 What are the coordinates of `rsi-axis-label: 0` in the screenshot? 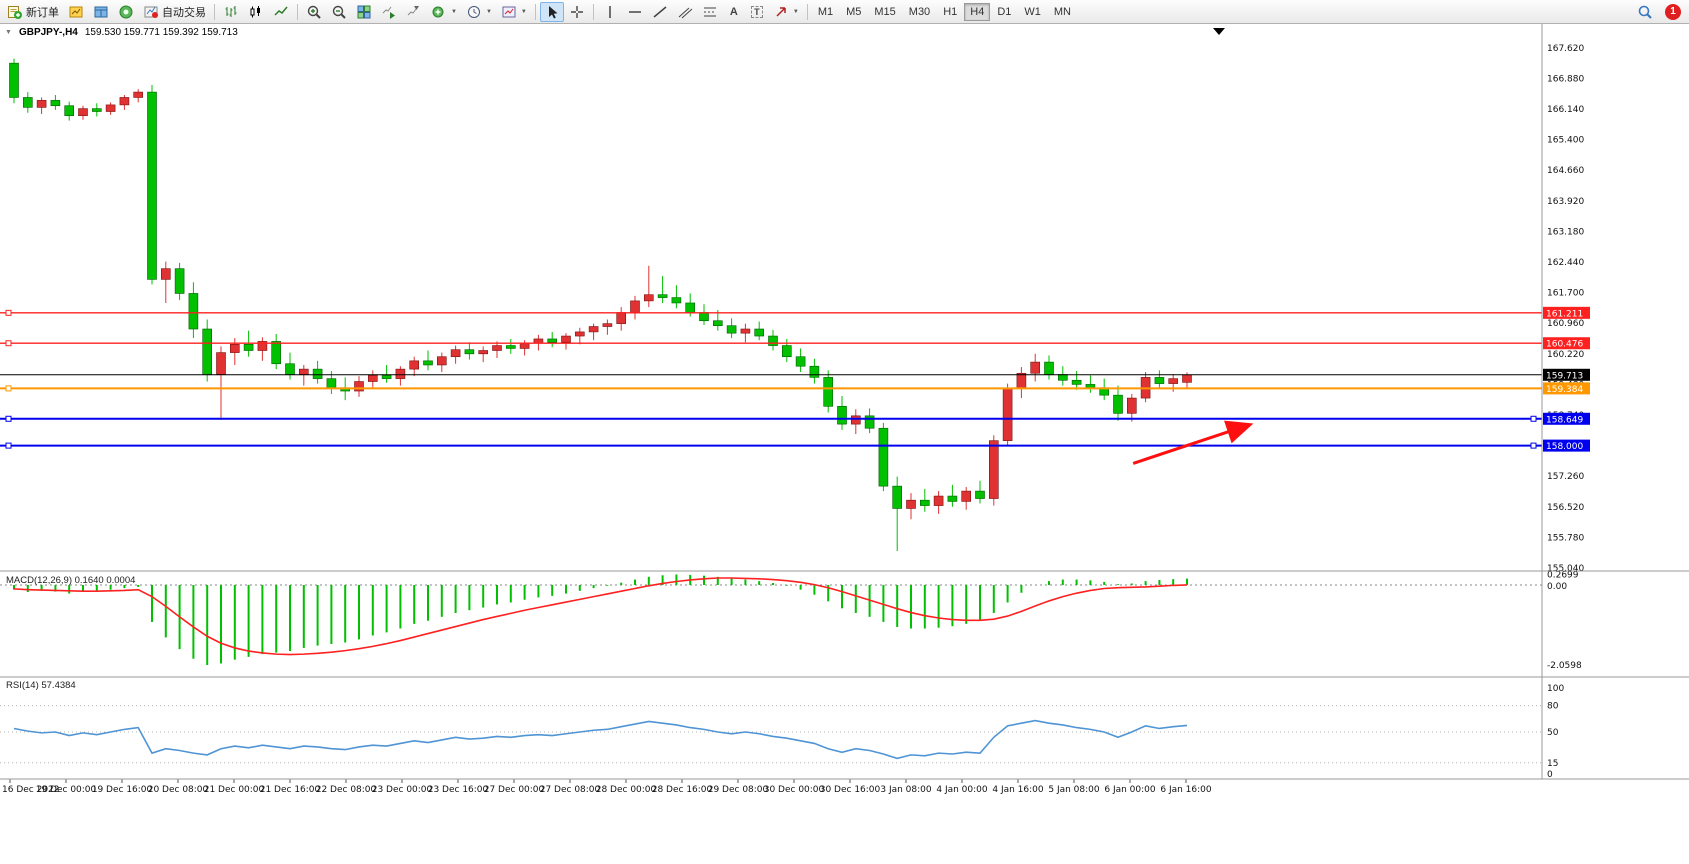 It's located at (1550, 775).